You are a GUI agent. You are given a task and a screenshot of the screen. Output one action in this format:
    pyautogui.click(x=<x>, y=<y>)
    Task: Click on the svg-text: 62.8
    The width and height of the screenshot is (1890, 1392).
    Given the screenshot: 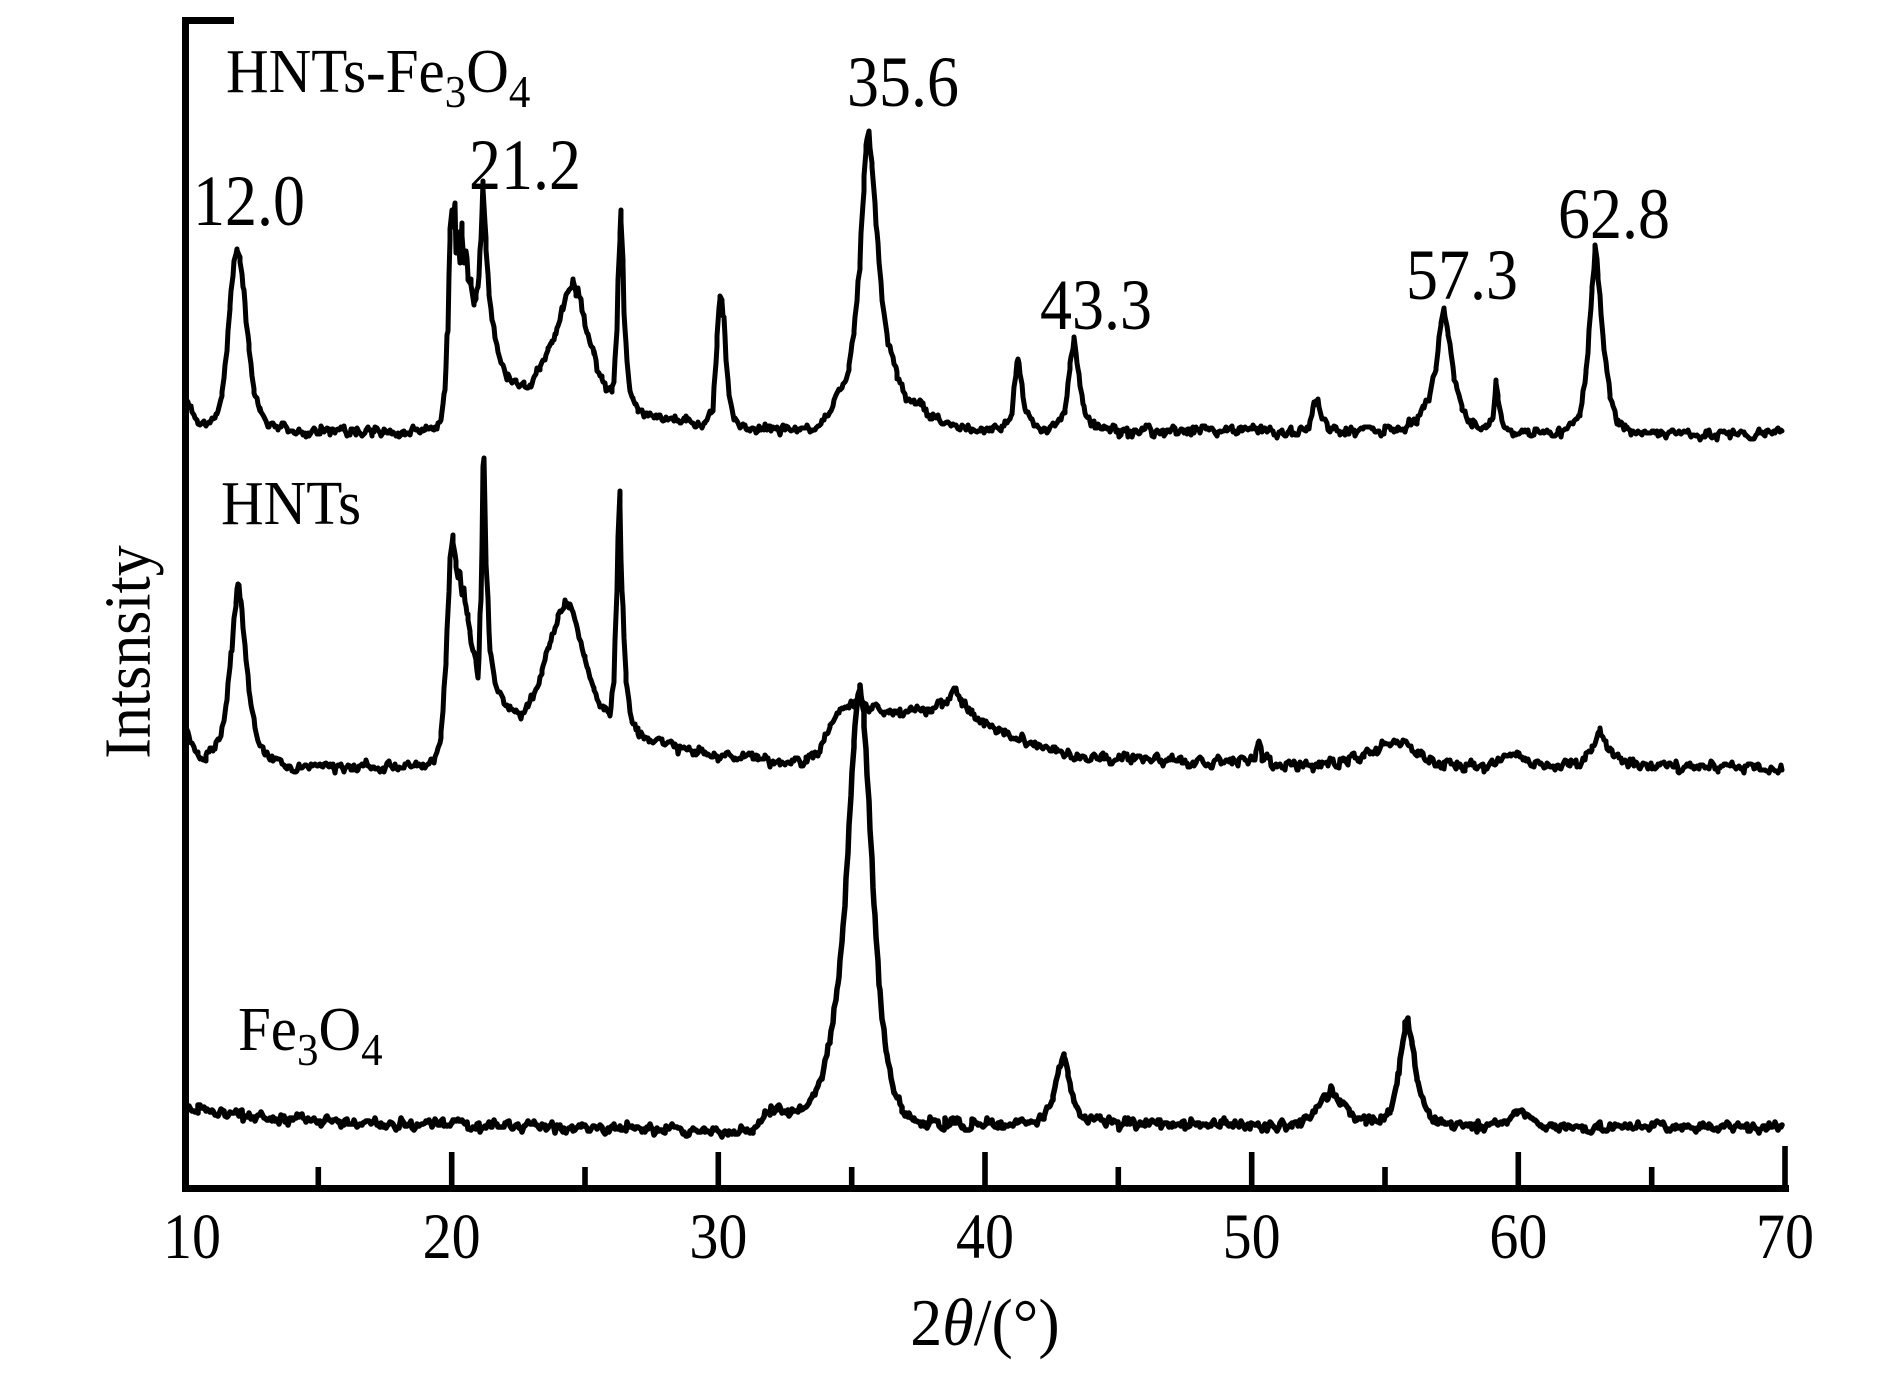 What is the action you would take?
    pyautogui.click(x=1614, y=214)
    